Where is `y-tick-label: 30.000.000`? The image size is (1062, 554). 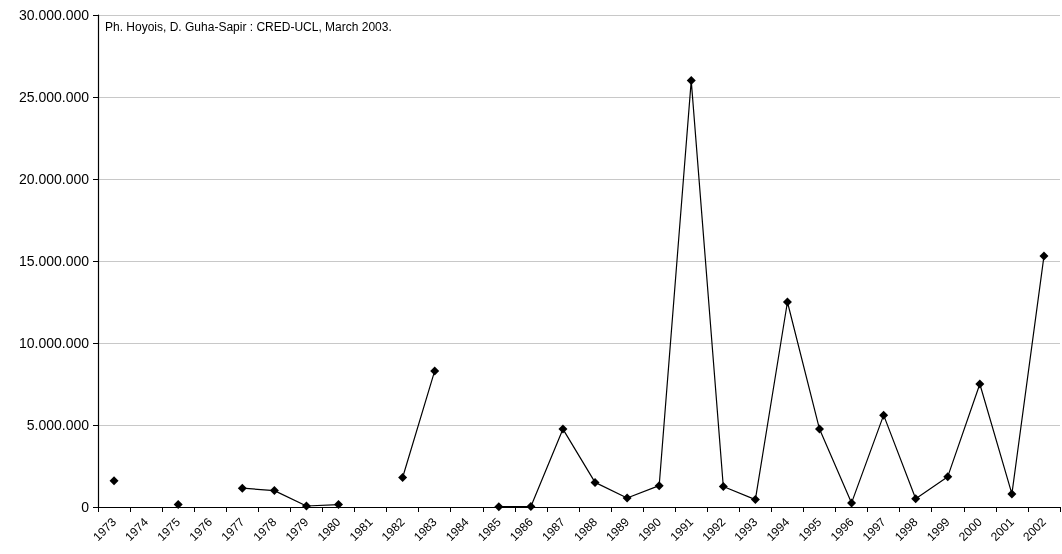 y-tick-label: 30.000.000 is located at coordinates (54, 15).